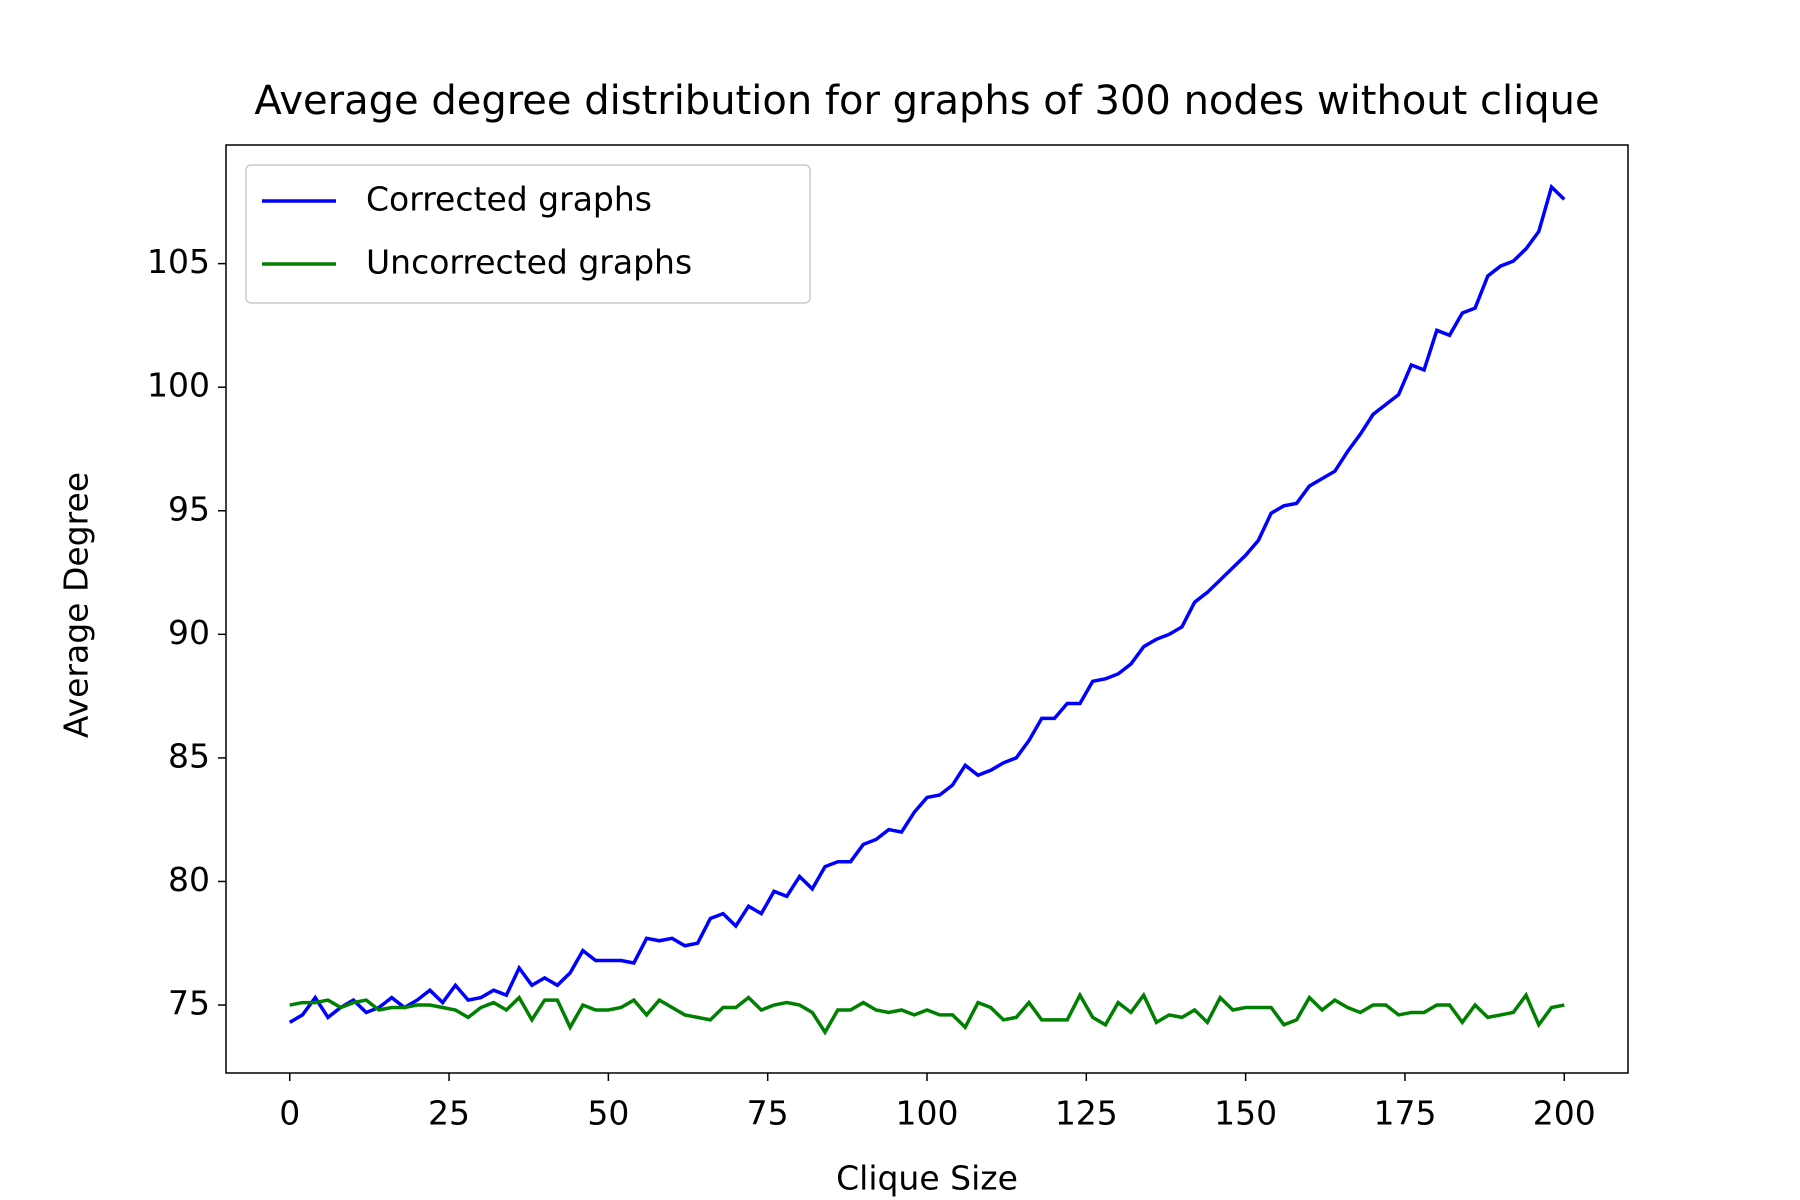  Describe the element at coordinates (189, 508) in the screenshot. I see `y-tick-label: 95` at that location.